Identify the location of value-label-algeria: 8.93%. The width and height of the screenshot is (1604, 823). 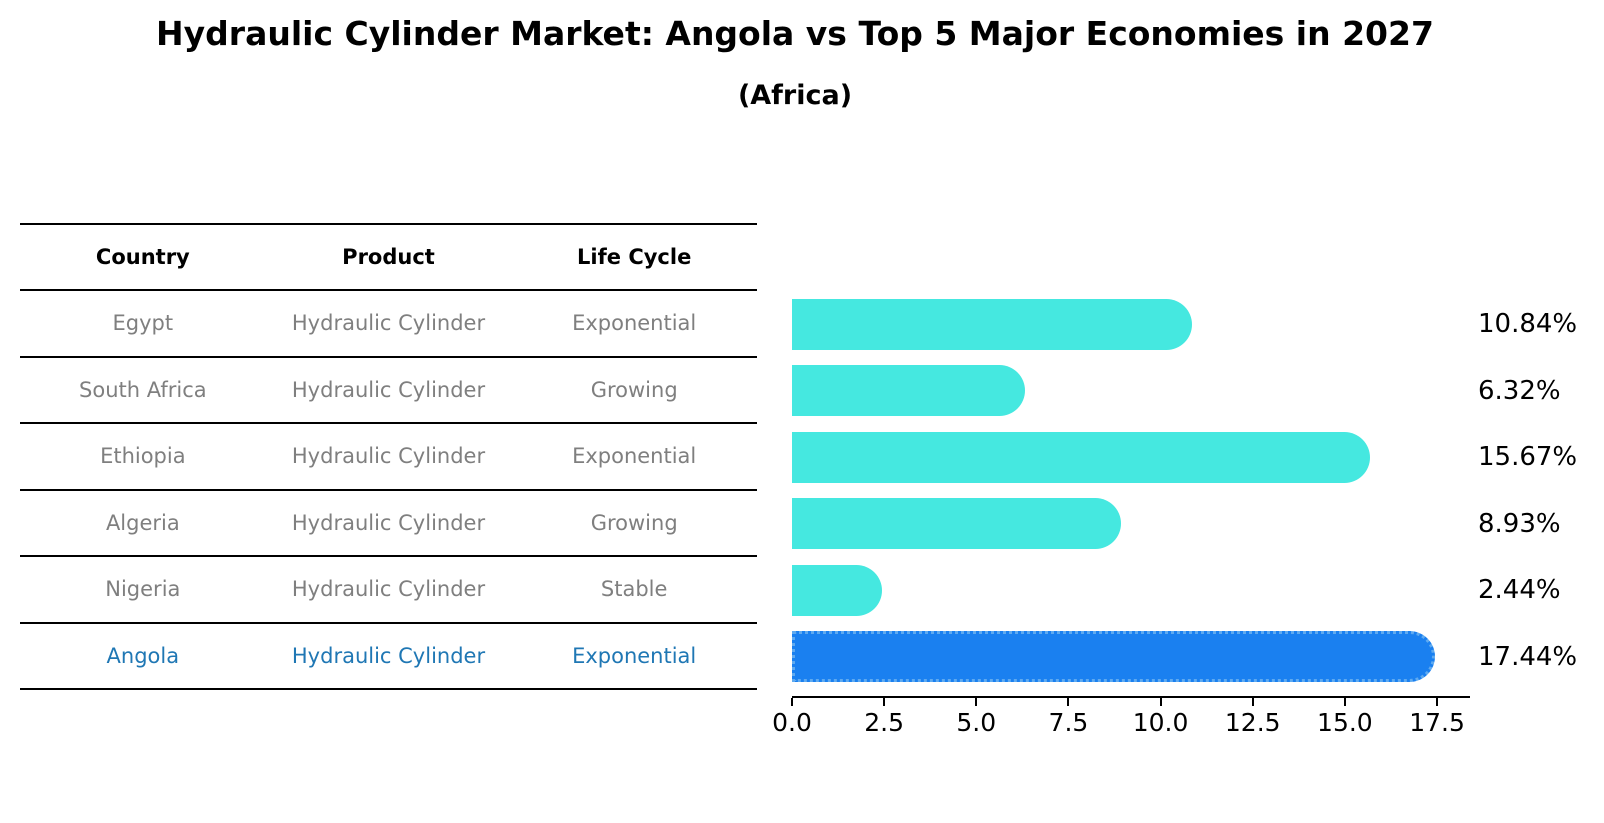
(1519, 523).